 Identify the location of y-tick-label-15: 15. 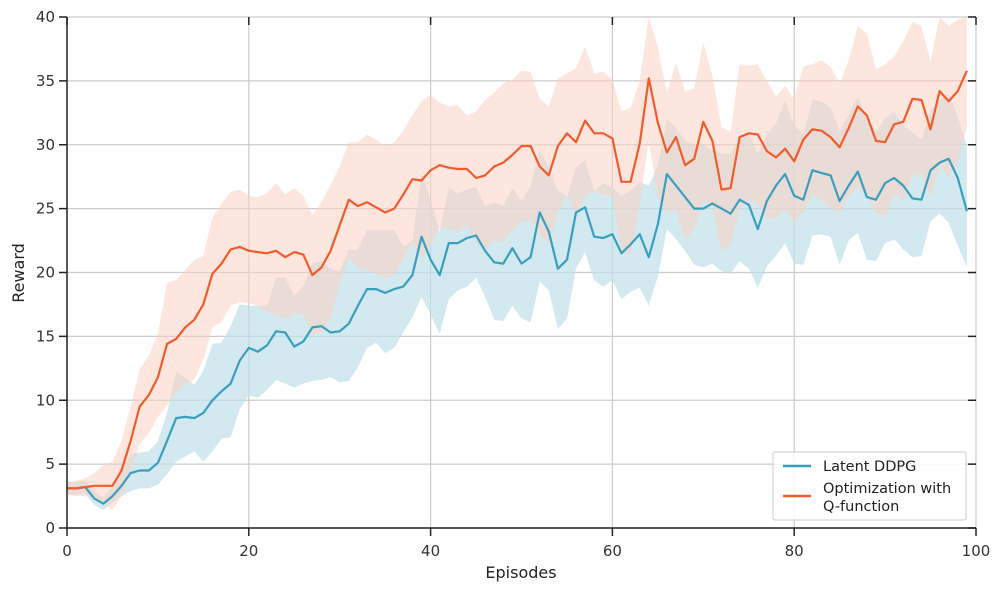
(45, 336).